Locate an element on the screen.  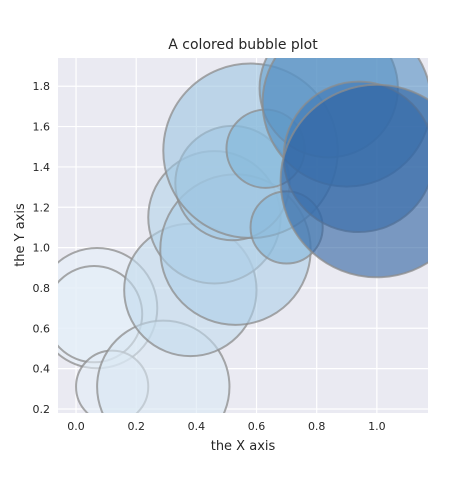
chart-title: A colored bubble plot is located at coordinates (243, 45).